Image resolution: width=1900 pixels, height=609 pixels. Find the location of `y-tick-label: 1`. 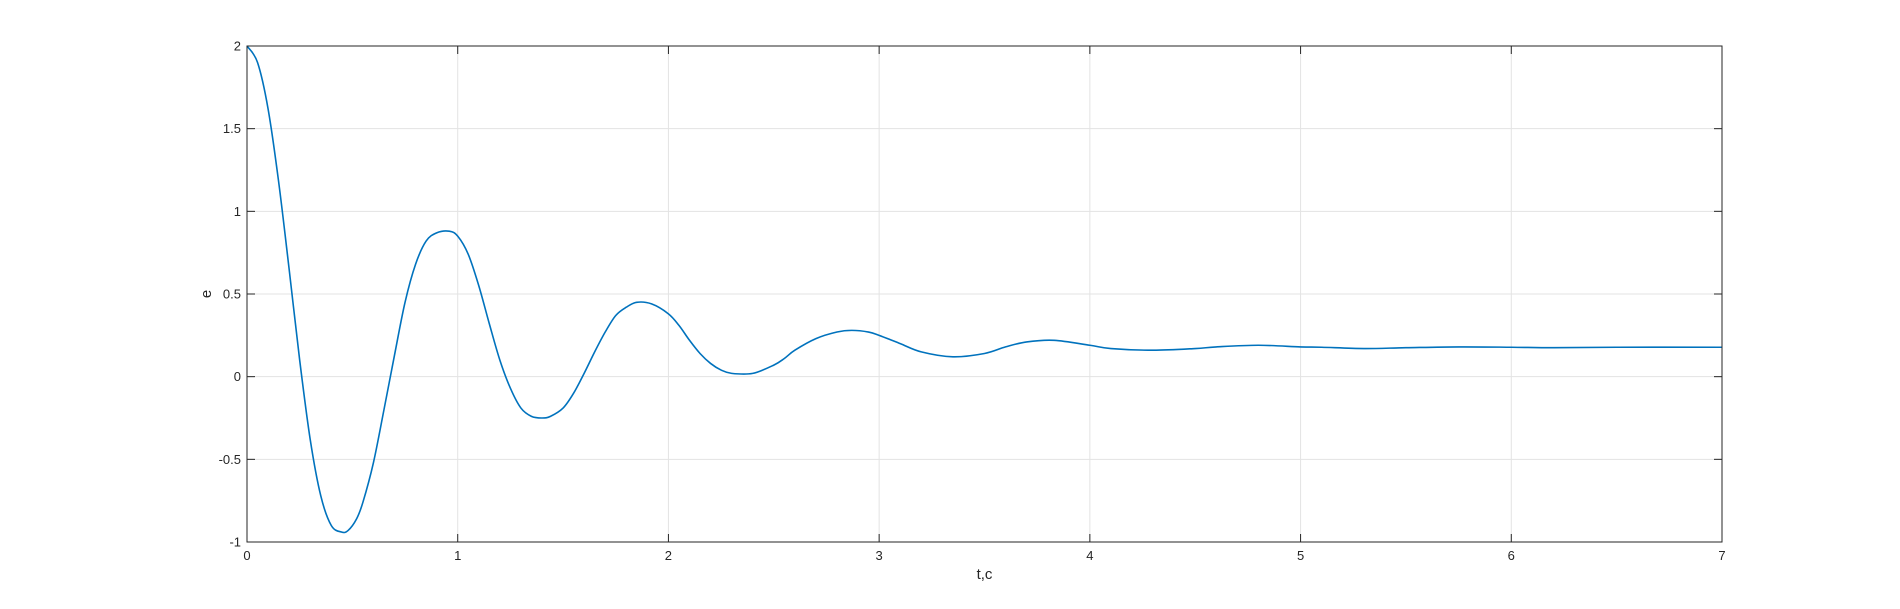

y-tick-label: 1 is located at coordinates (237, 211).